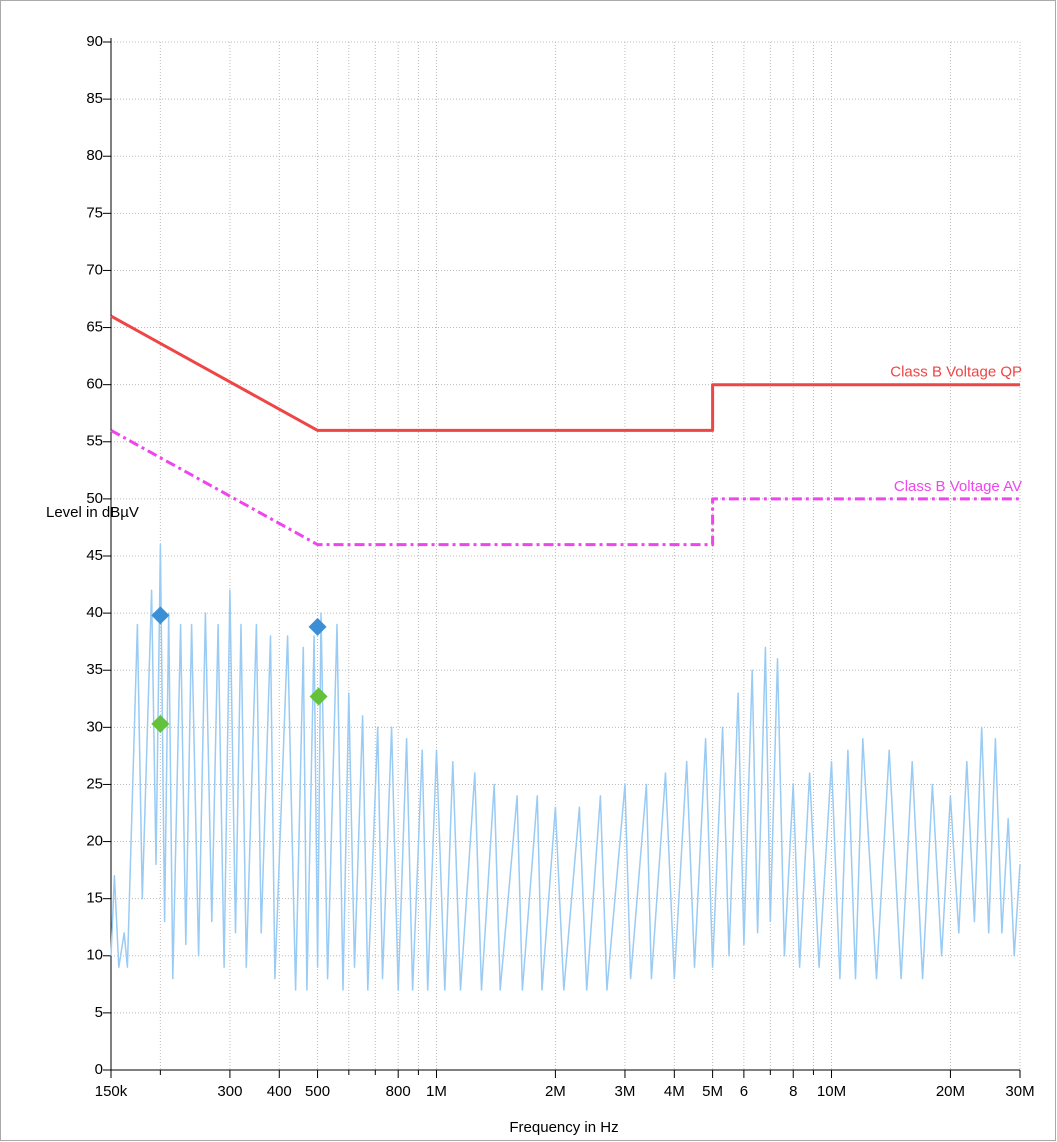 This screenshot has width=1057, height=1142. I want to click on y-tick-label: 20, so click(94, 841).